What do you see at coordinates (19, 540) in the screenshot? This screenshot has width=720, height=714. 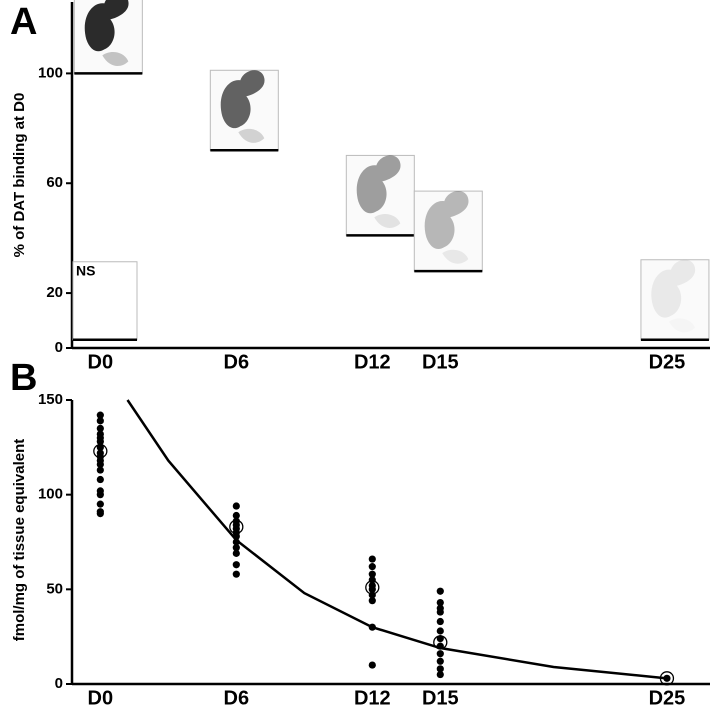 I see `y-axis-label: fmol/mg of tissue equivalent` at bounding box center [19, 540].